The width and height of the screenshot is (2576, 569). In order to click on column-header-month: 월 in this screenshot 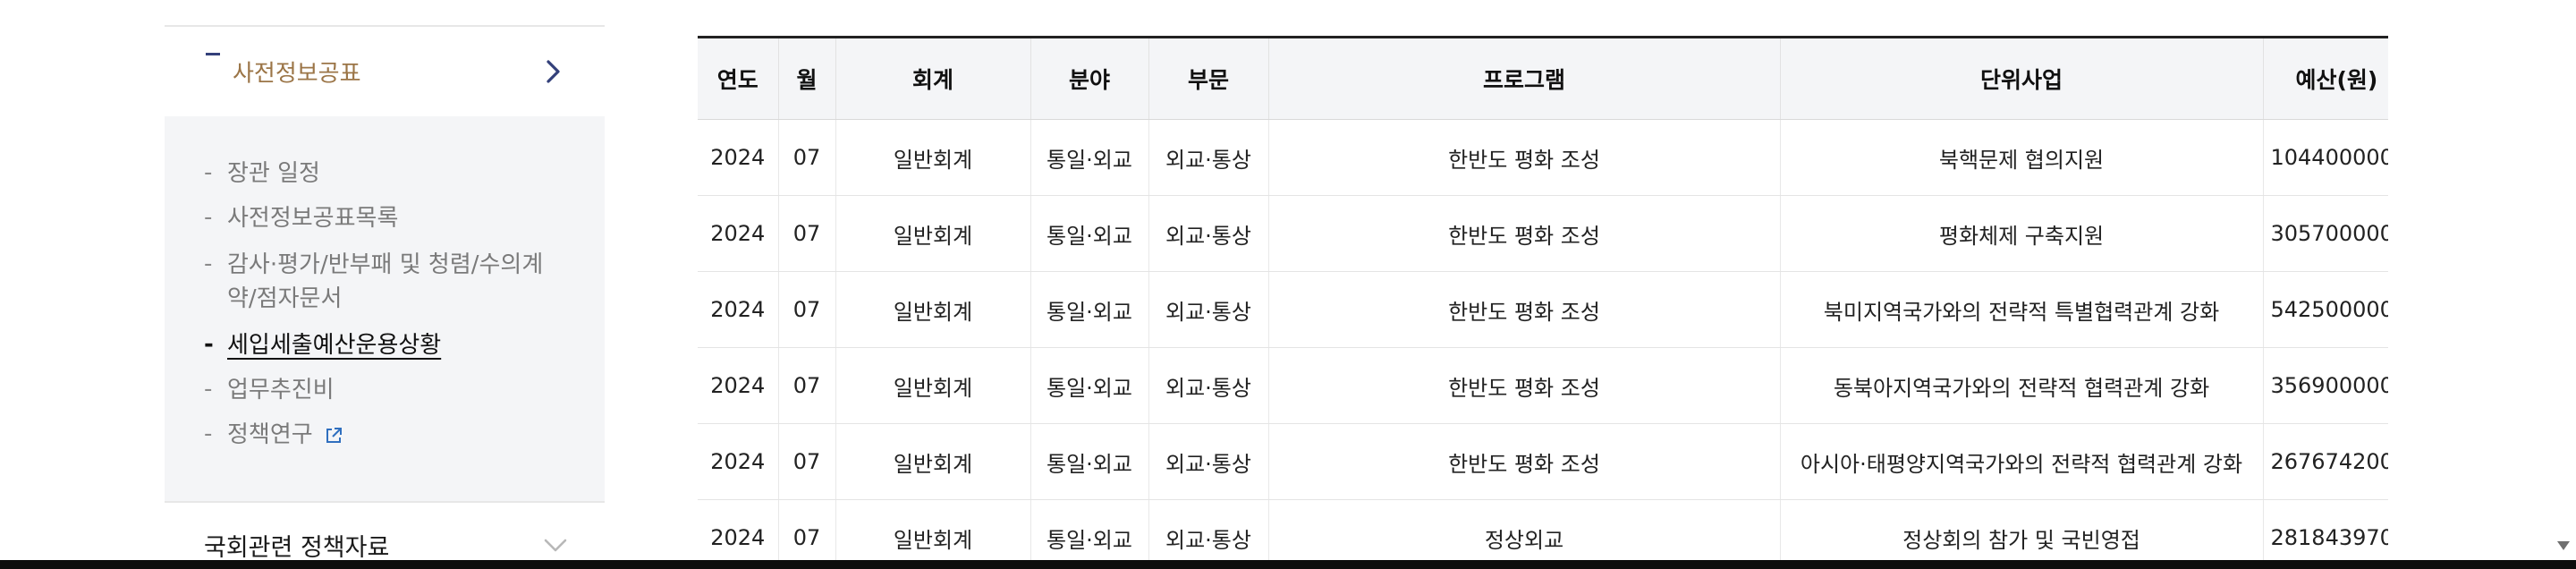, I will do `click(807, 78)`.